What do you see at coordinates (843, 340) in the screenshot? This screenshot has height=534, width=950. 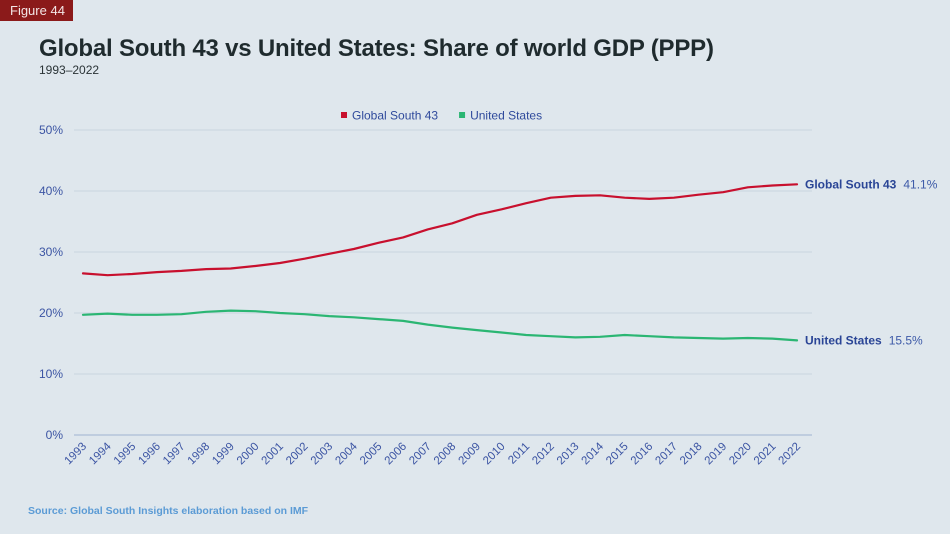 I see `end-label-name: United States` at bounding box center [843, 340].